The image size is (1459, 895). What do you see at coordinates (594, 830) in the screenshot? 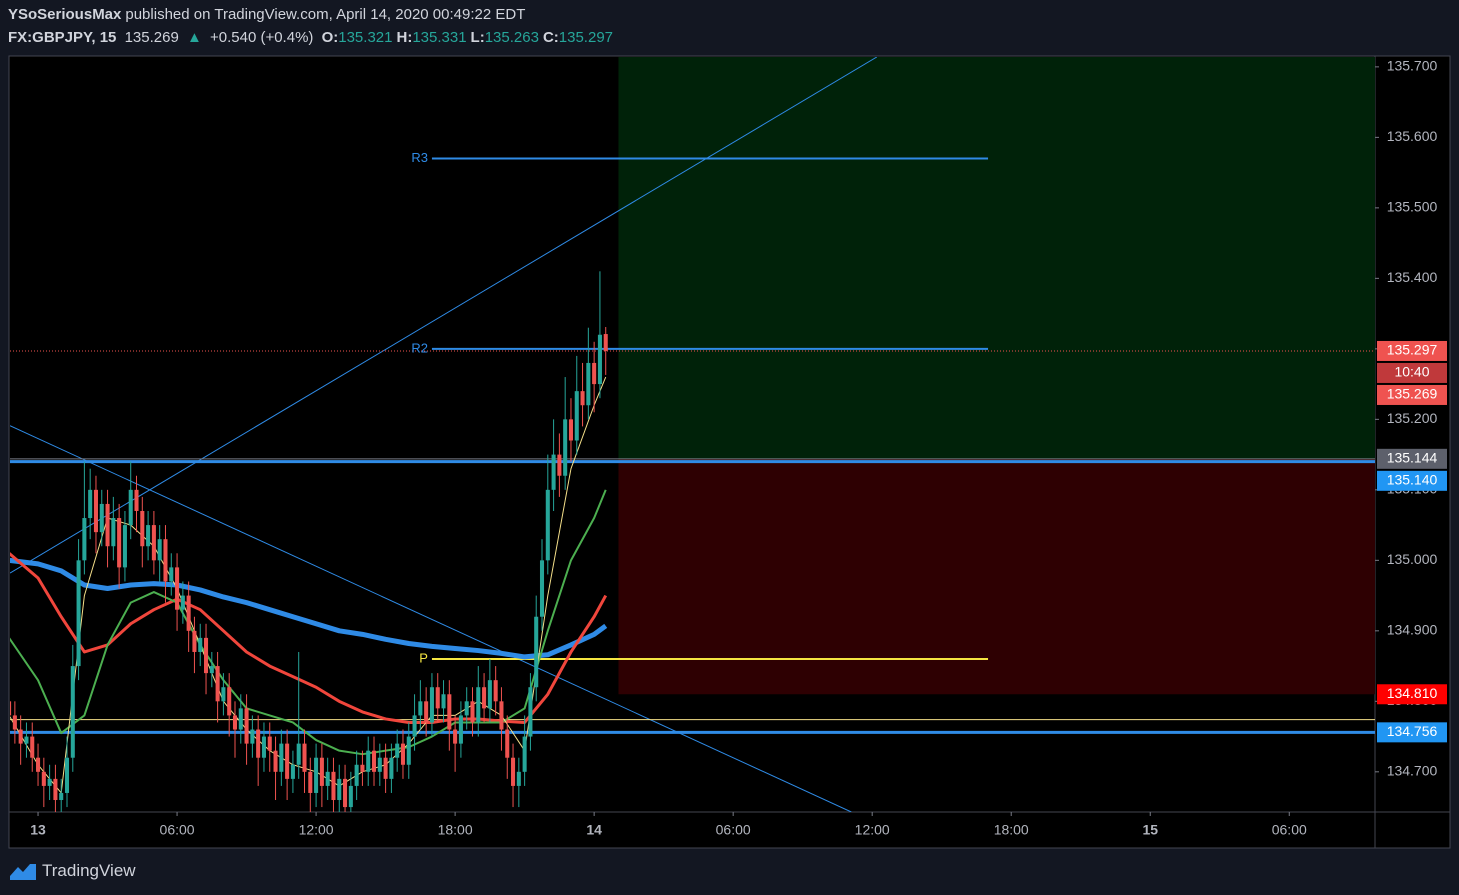
I see `x-tick-label: 14` at bounding box center [594, 830].